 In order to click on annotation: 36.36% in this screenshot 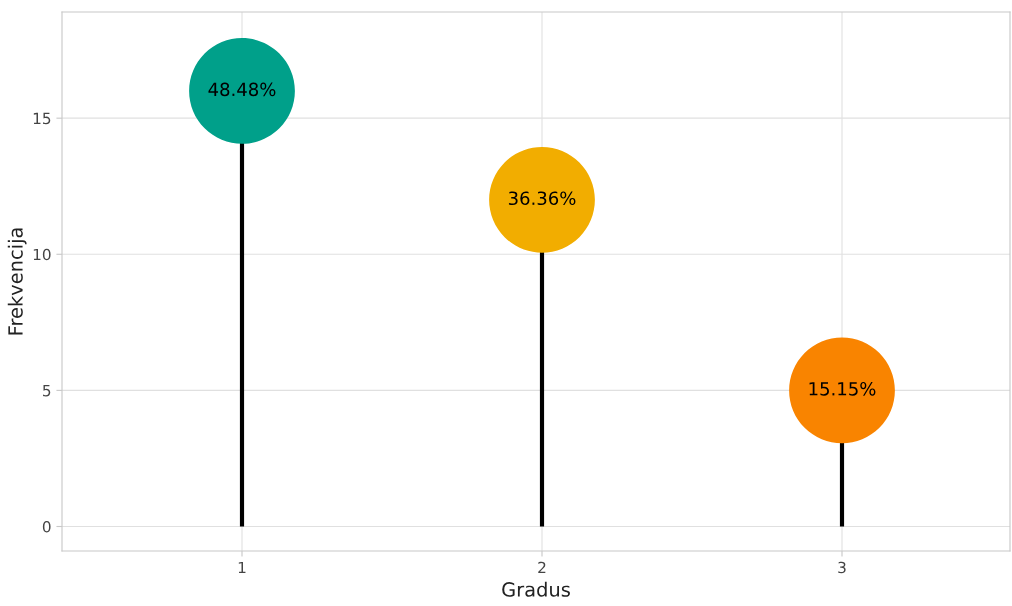, I will do `click(542, 198)`.